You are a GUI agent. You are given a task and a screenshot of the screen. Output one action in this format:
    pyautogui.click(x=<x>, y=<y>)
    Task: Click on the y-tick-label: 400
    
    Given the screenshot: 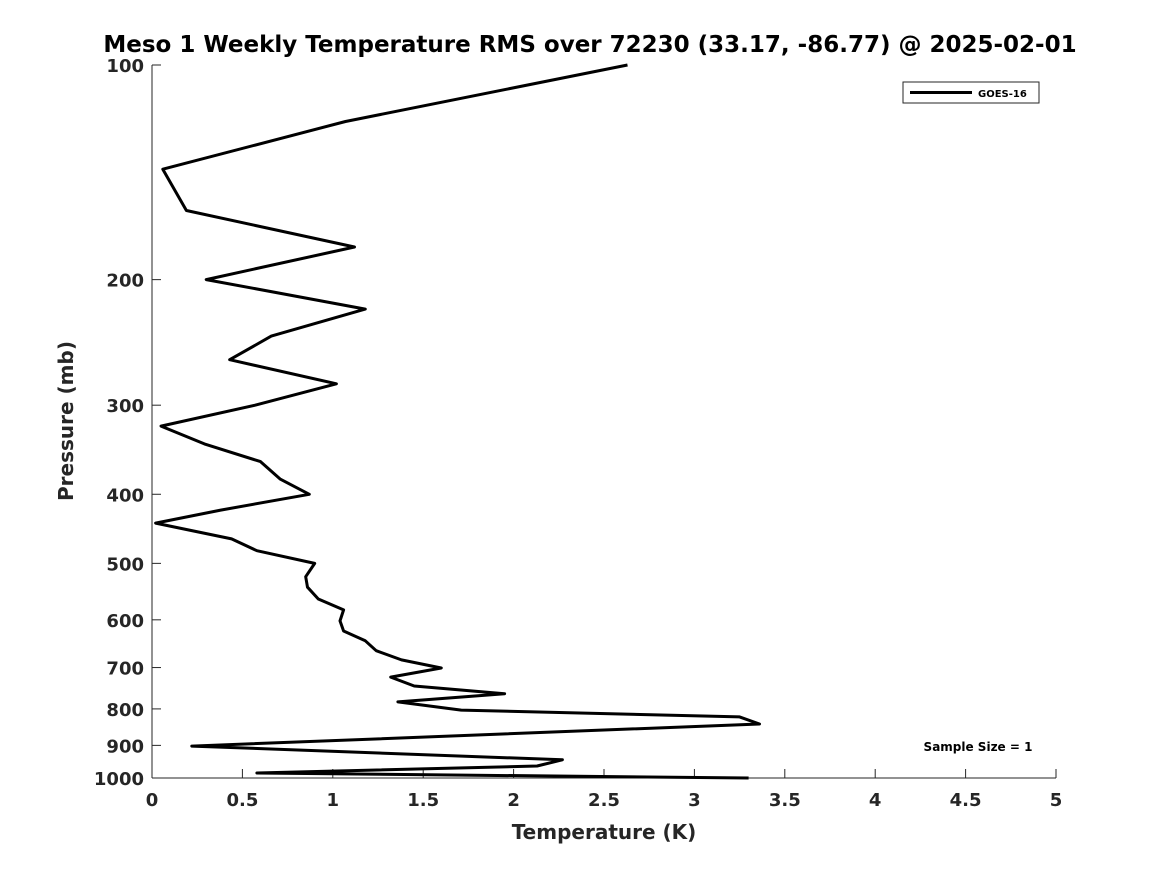 What is the action you would take?
    pyautogui.click(x=125, y=495)
    